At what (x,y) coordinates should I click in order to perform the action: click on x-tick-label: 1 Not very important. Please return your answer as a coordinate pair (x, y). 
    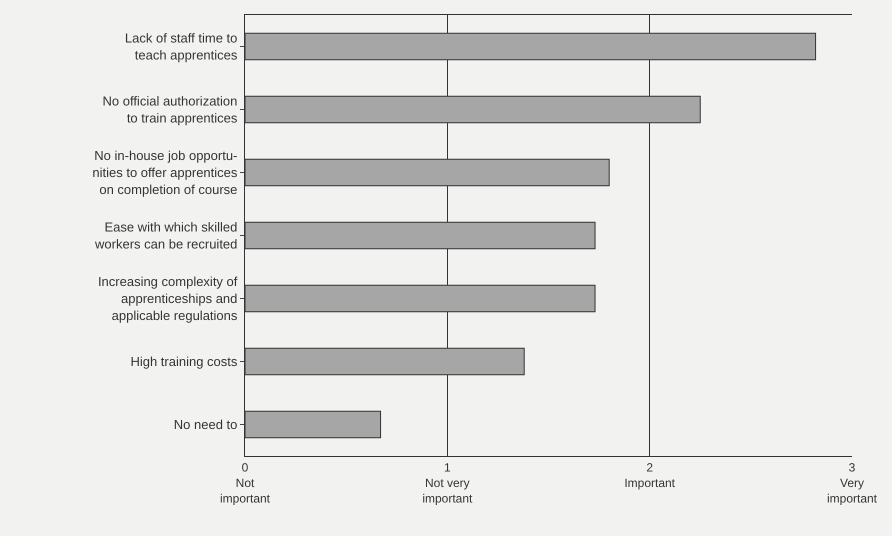
    Looking at the image, I should click on (447, 483).